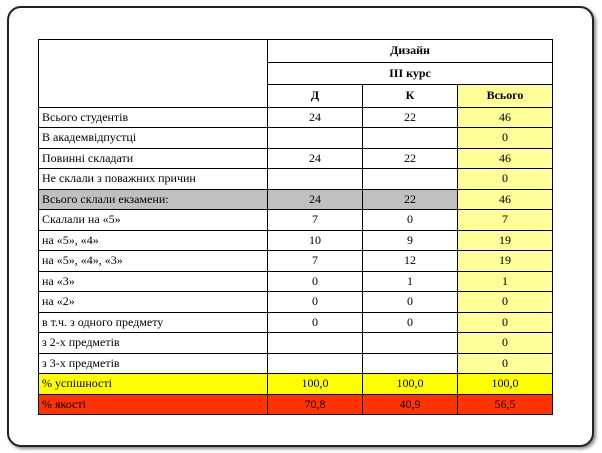 Image resolution: width=602 pixels, height=453 pixels. What do you see at coordinates (505, 220) in the screenshot?
I see `cell-total: 7` at bounding box center [505, 220].